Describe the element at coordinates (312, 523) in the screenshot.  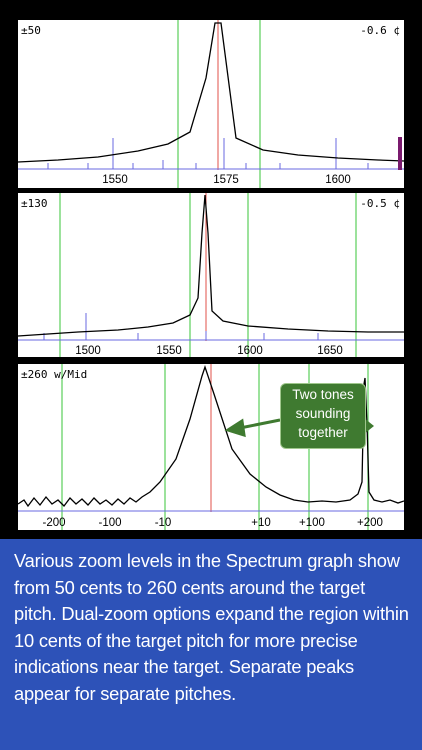
I see `x-tick-label: +100` at that location.